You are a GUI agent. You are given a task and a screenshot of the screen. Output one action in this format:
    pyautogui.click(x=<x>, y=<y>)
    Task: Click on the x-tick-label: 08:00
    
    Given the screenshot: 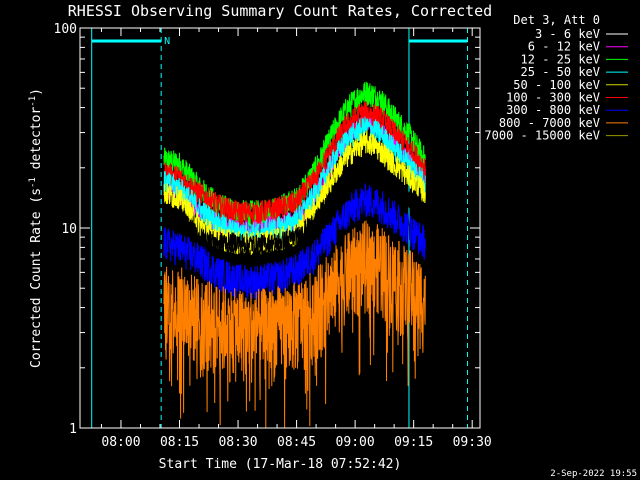 What is the action you would take?
    pyautogui.click(x=120, y=442)
    